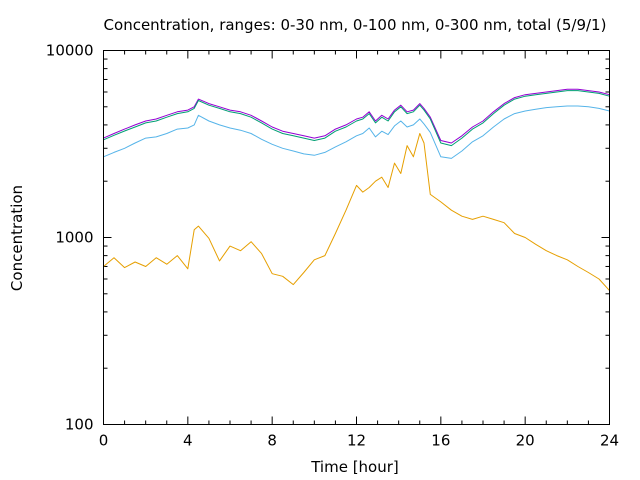 This screenshot has height=480, width=640. Describe the element at coordinates (188, 441) in the screenshot. I see `x-tick-label: 4` at that location.